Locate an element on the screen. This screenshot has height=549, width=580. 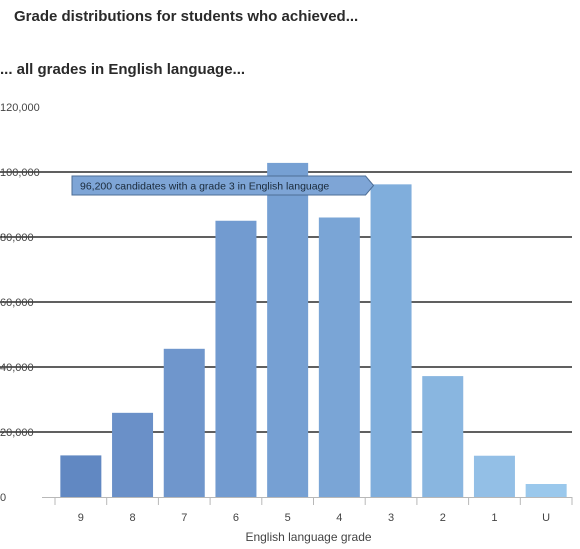
y-axis-tick-labels: 0 20,000 40,000 60,000 80,000 100,000 120,000 is located at coordinates (20, 303).